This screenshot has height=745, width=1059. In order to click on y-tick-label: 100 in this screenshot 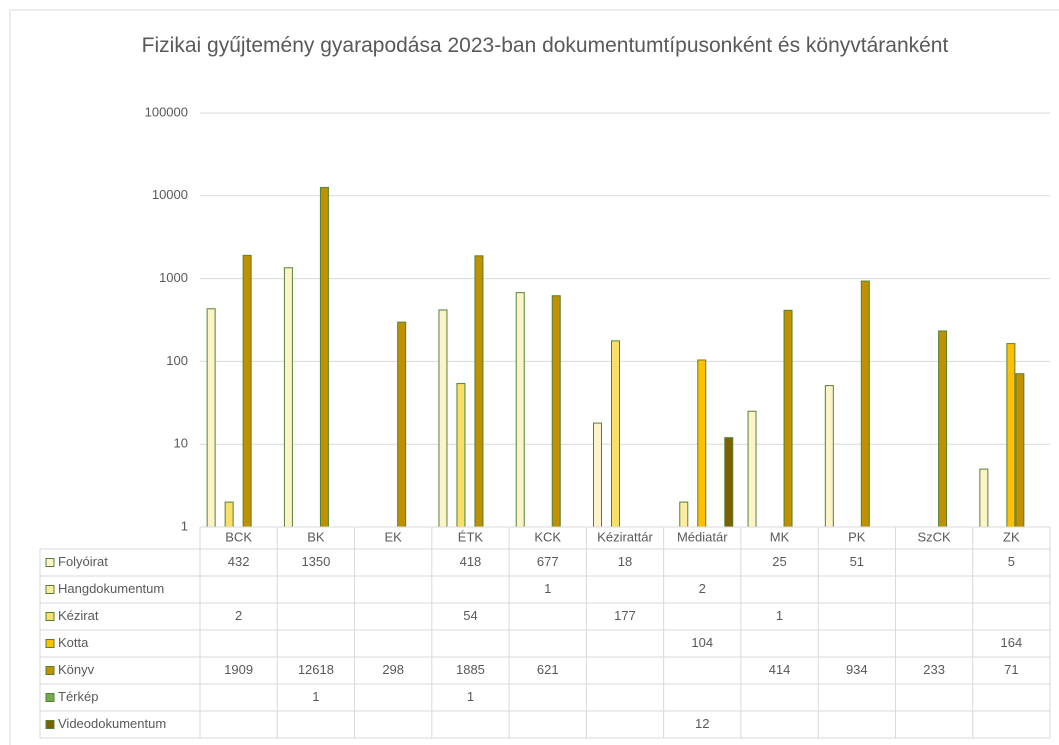, I will do `click(177, 360)`.